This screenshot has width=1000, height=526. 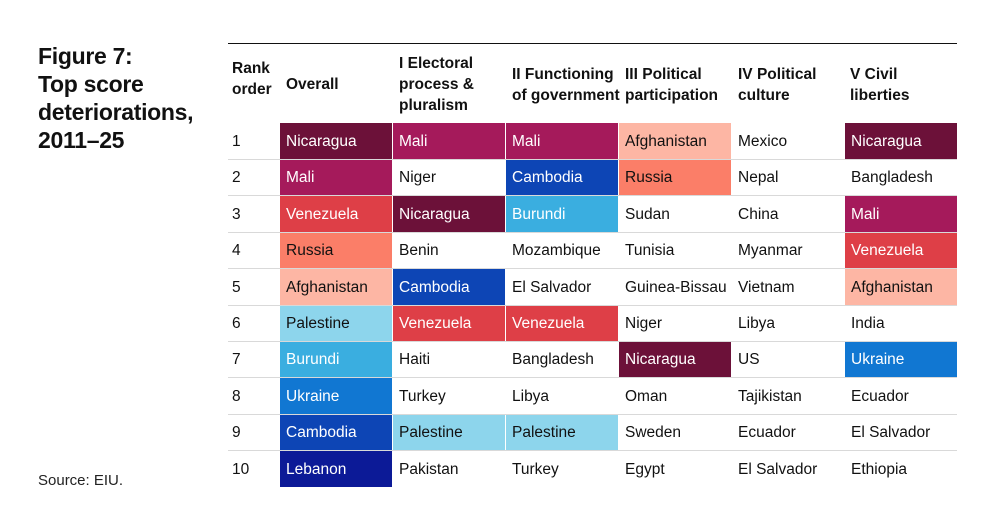 I want to click on table-cell-participation: Guinea-Bissau, so click(x=676, y=287).